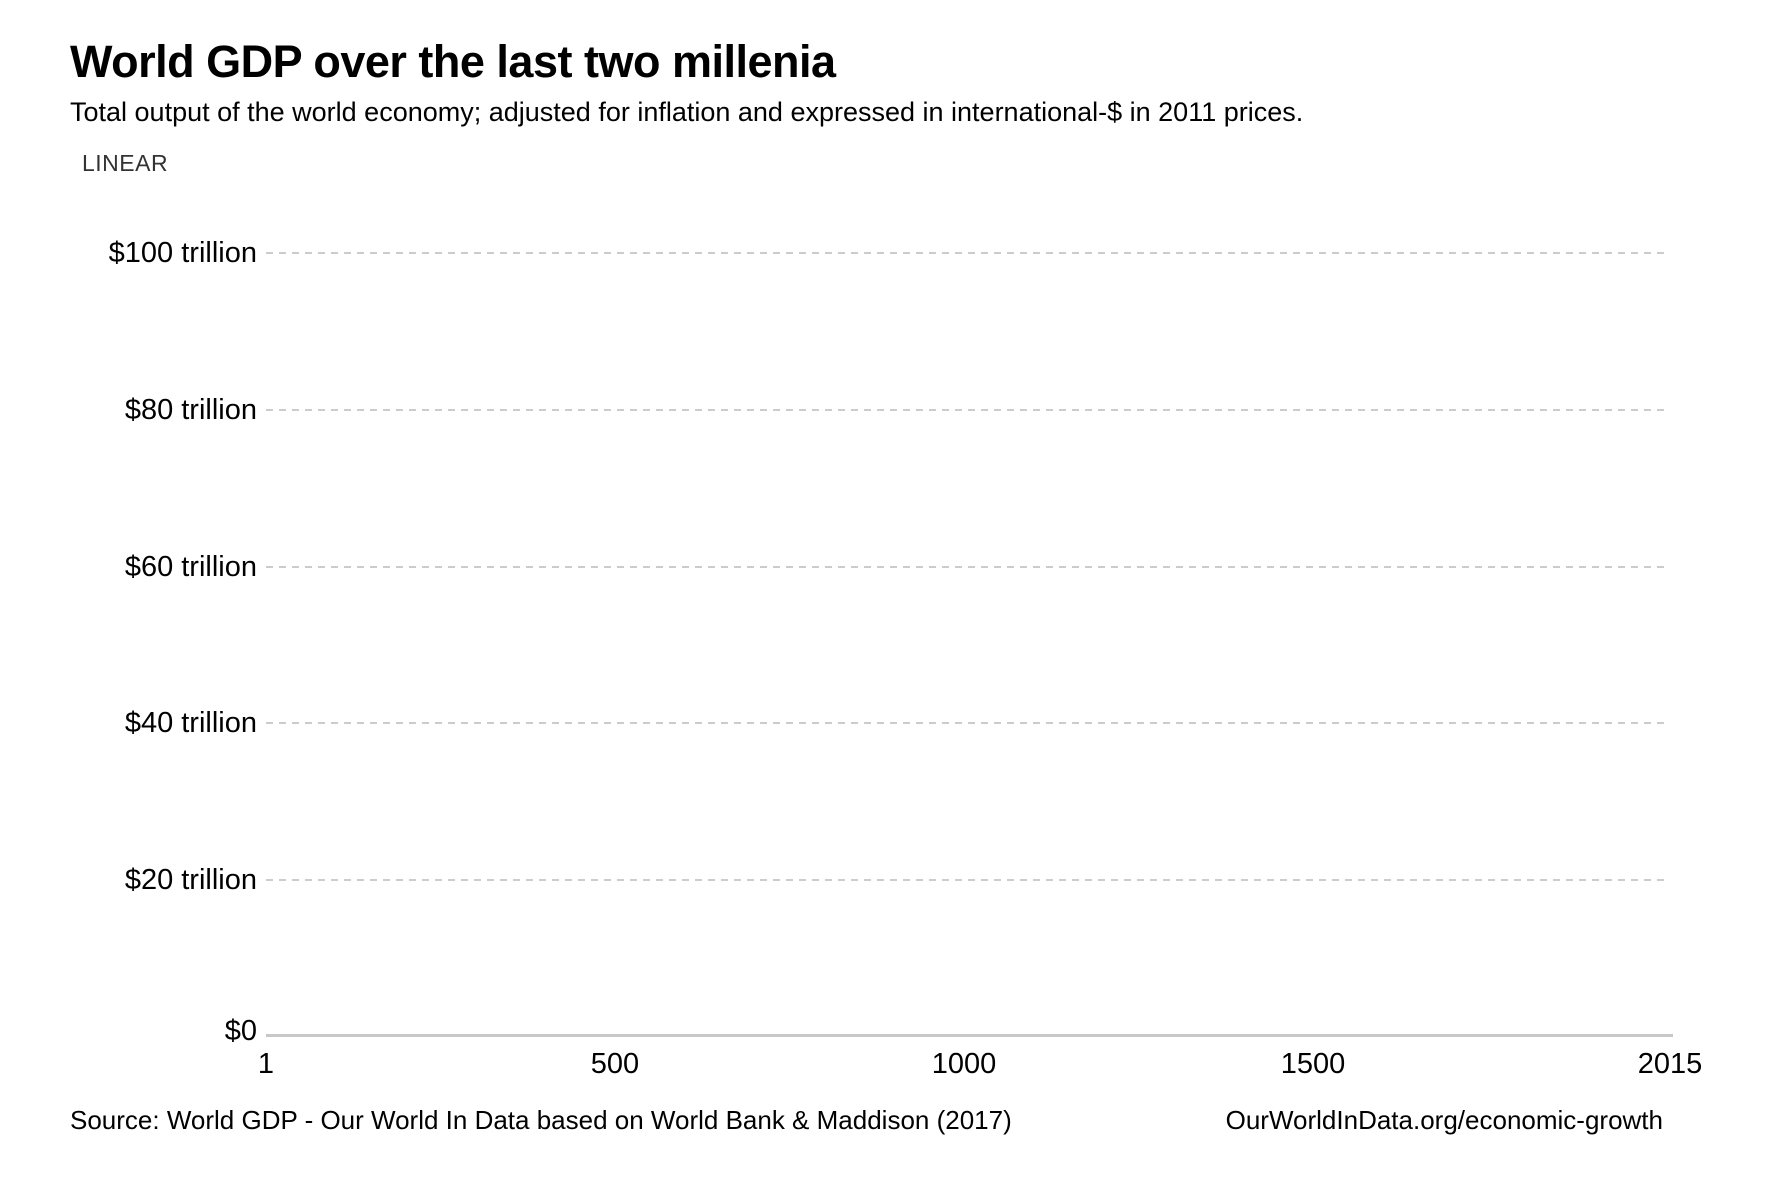 The width and height of the screenshot is (1781, 1186). Describe the element at coordinates (969, 1035) in the screenshot. I see `x-axis-line` at that location.